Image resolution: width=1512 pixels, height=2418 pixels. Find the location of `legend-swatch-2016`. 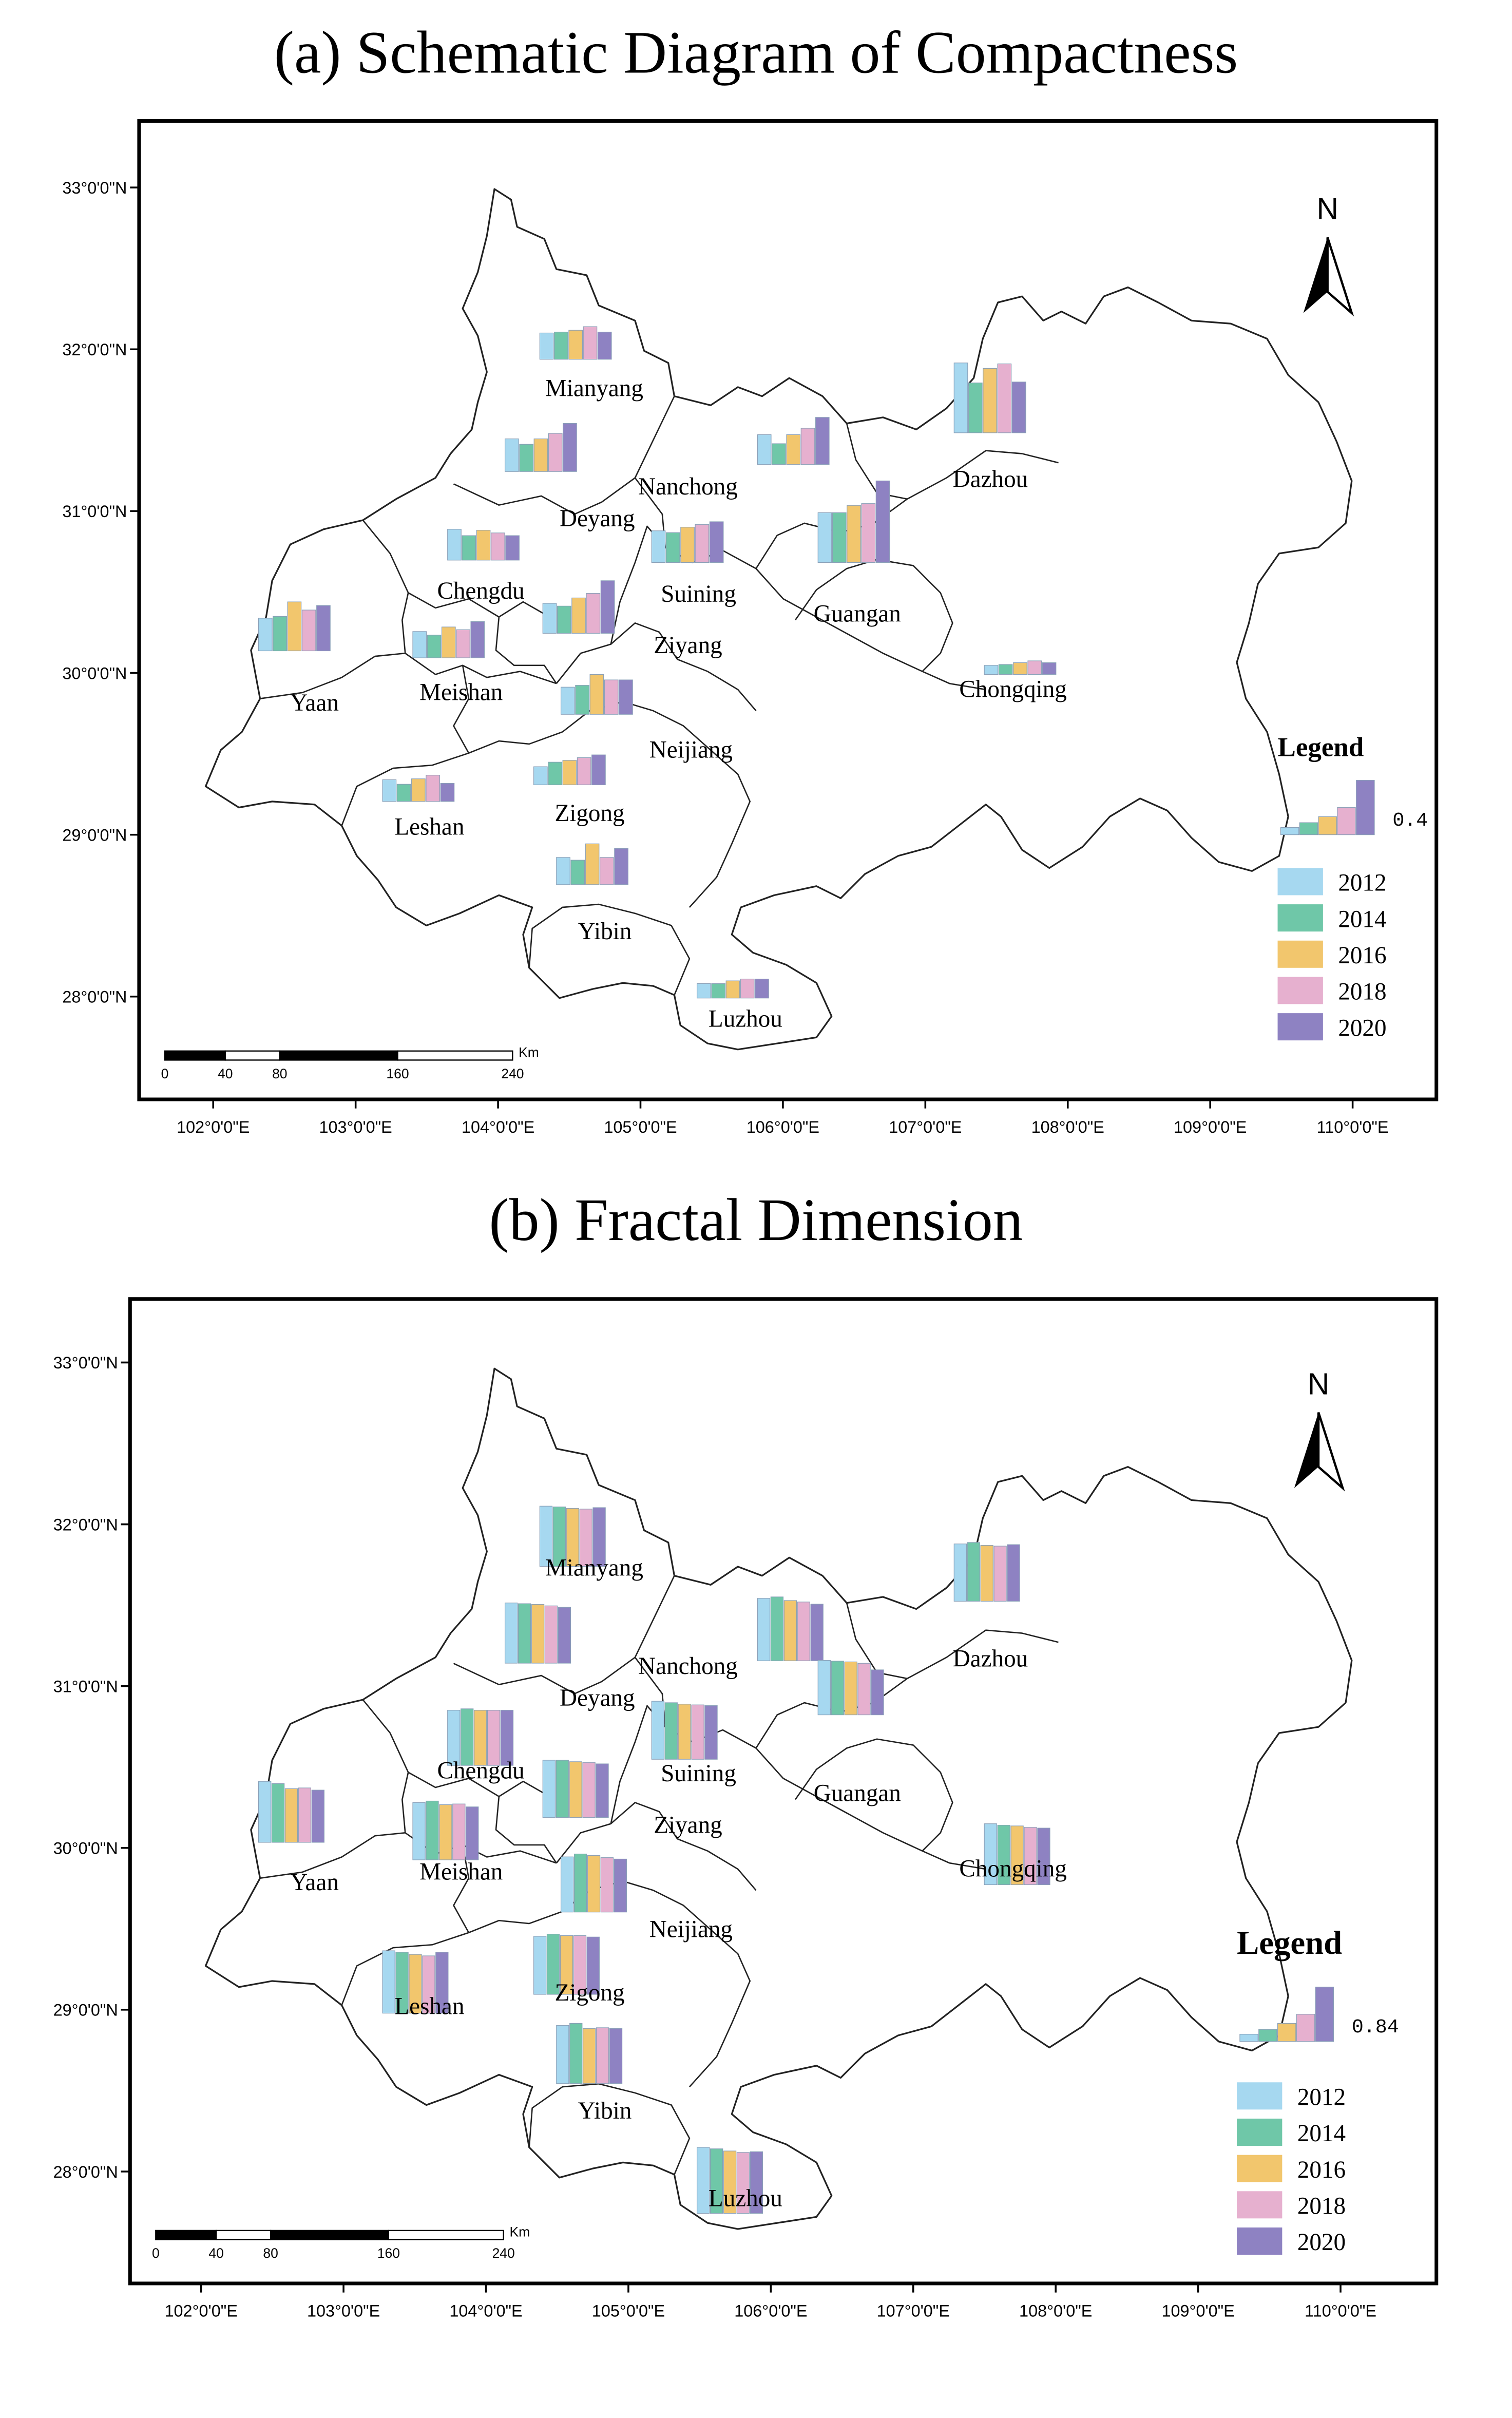

legend-swatch-2016 is located at coordinates (1300, 954).